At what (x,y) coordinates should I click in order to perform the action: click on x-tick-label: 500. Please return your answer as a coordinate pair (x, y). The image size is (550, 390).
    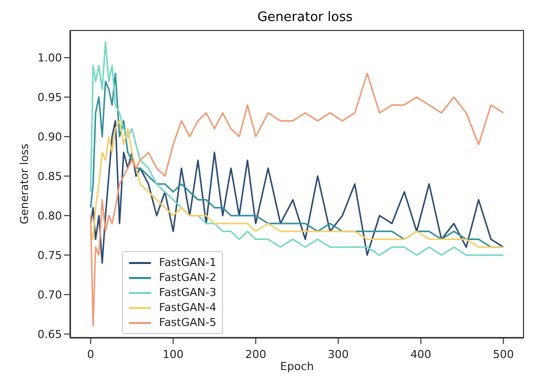
    Looking at the image, I should click on (503, 354).